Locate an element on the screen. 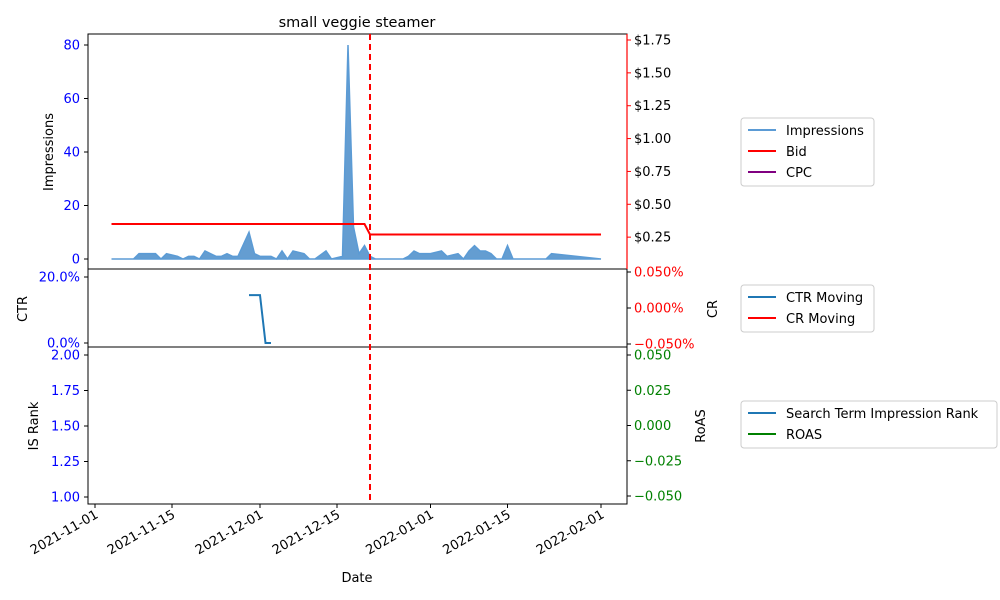  top-right-tick-label: $1.75 is located at coordinates (652, 41).